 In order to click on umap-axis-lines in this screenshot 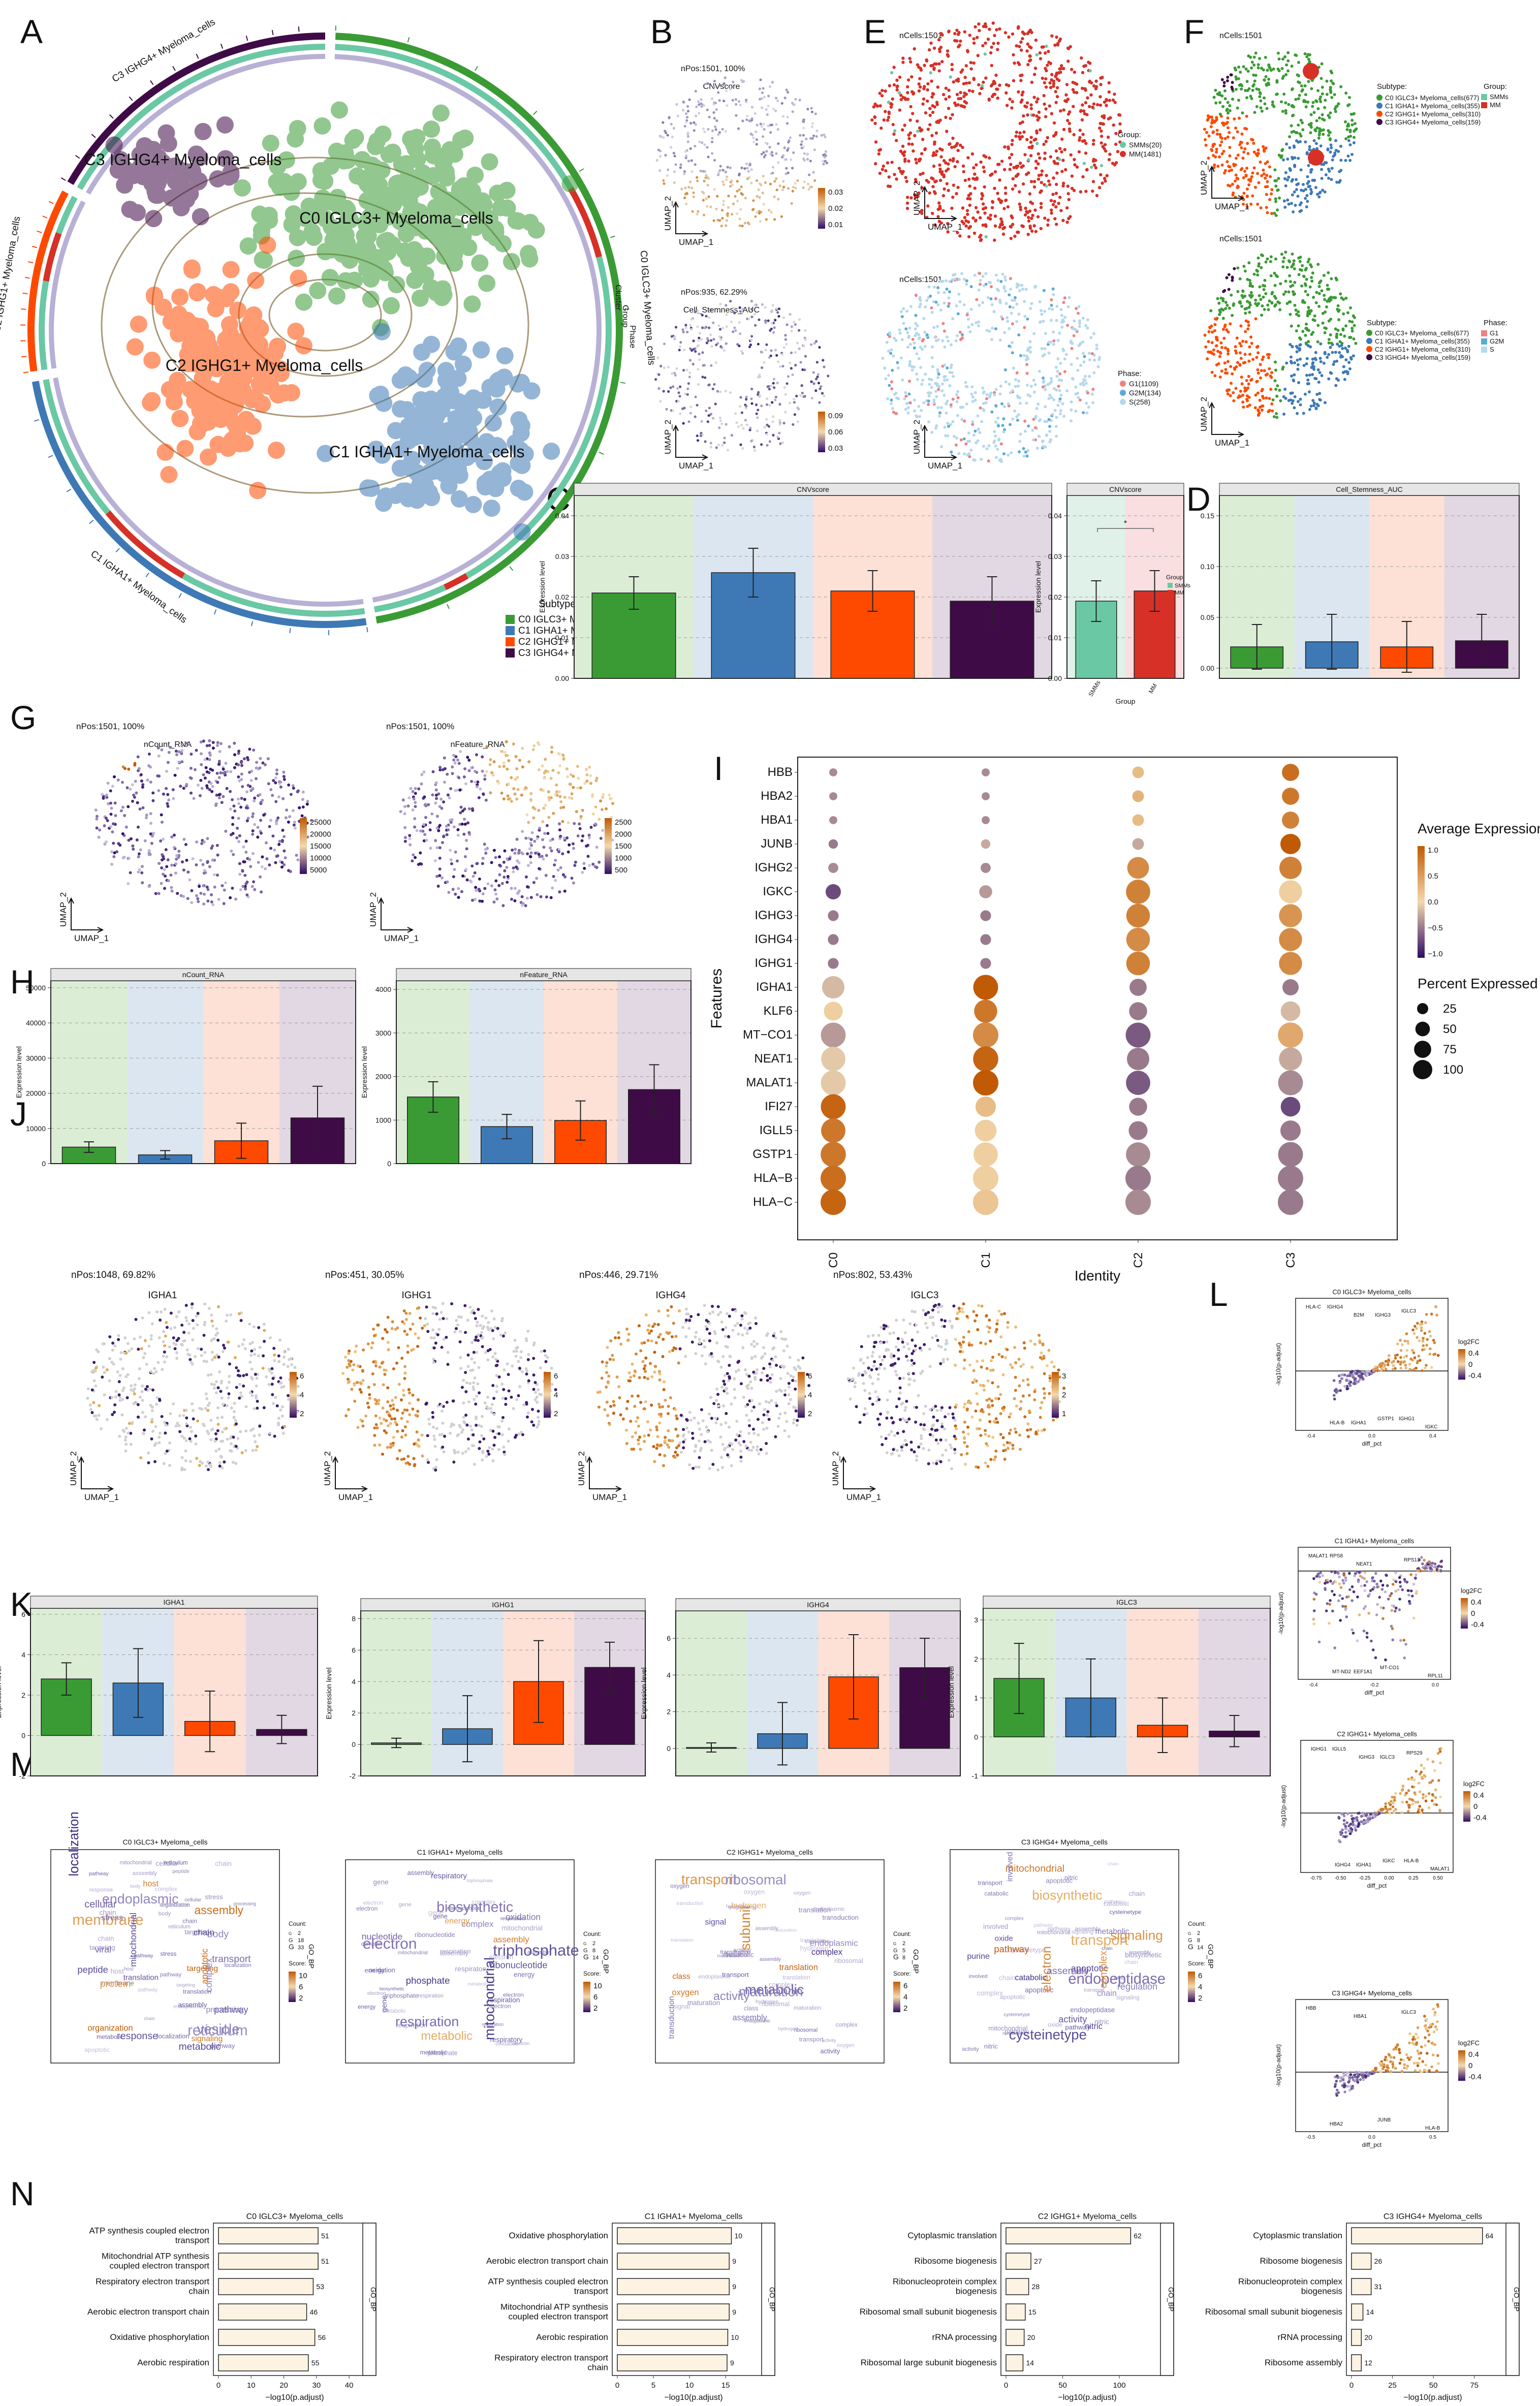, I will do `click(691, 442)`.